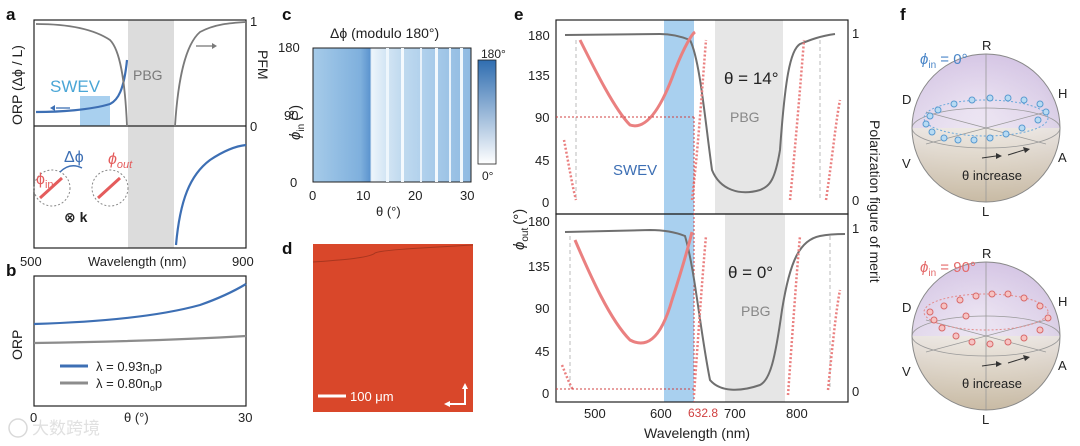  What do you see at coordinates (31, 261) in the screenshot?
I see `x-tick-500: 500` at bounding box center [31, 261].